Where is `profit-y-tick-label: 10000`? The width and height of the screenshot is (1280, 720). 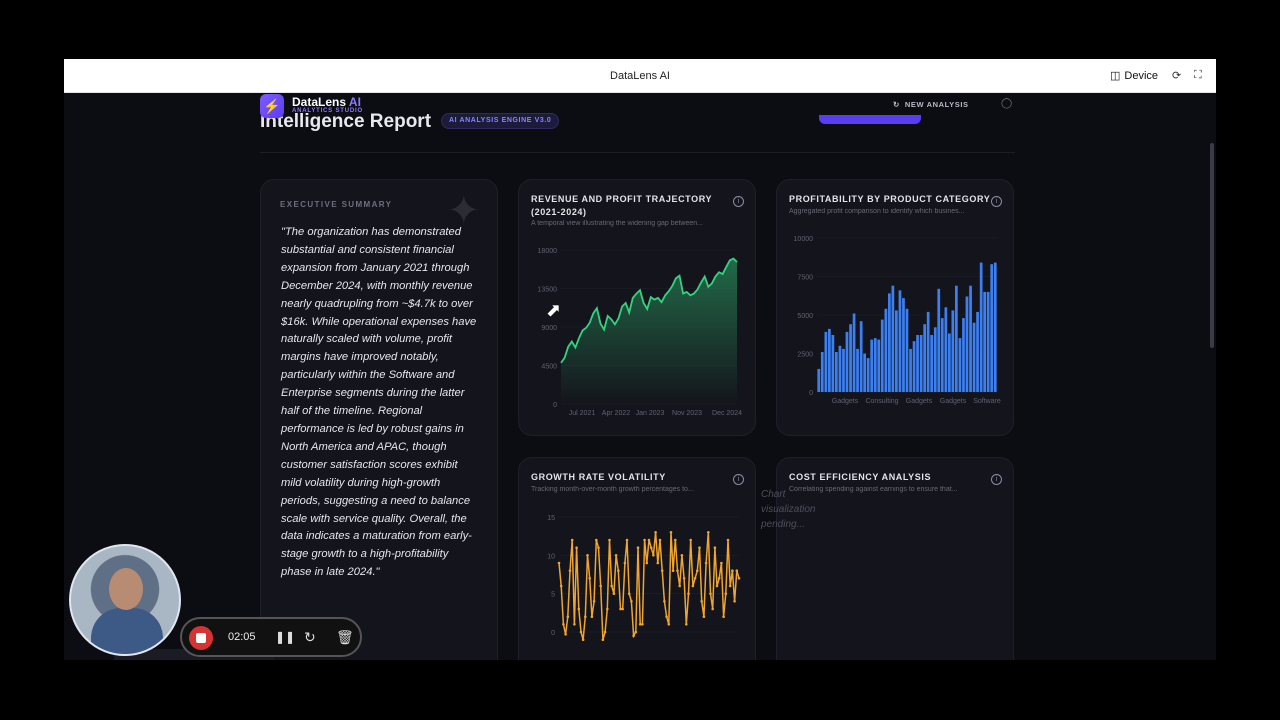
profit-y-tick-label: 10000 is located at coordinates (804, 239).